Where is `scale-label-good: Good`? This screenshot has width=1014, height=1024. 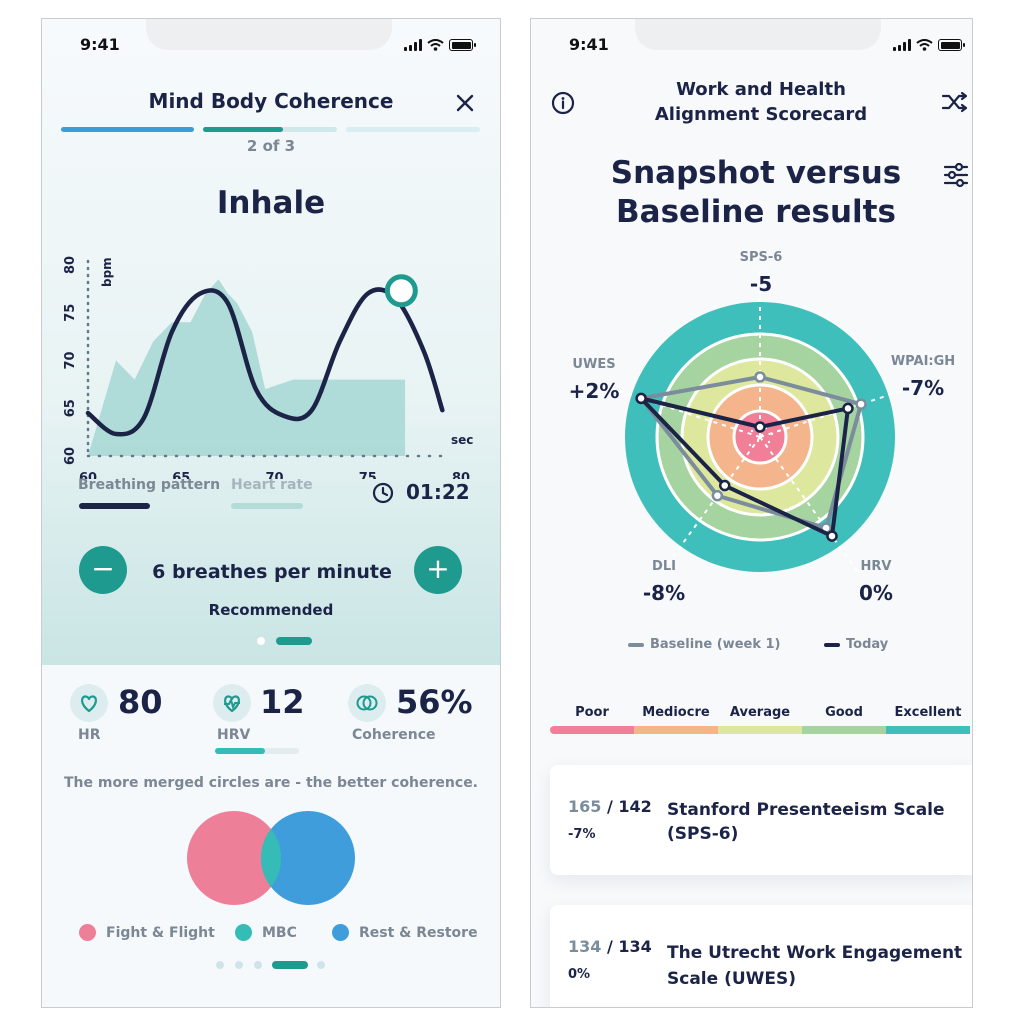
scale-label-good: Good is located at coordinates (844, 712).